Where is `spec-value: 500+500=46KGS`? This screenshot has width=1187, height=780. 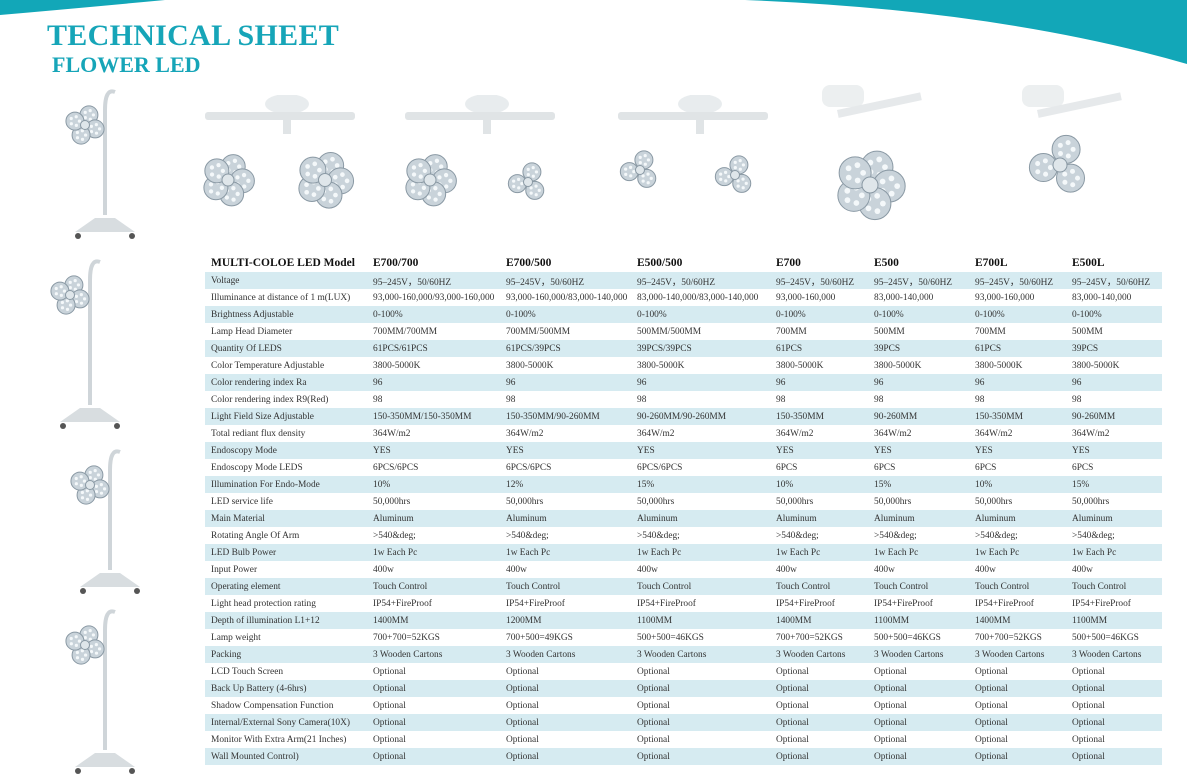
spec-value: 500+500=46KGS is located at coordinates (907, 637).